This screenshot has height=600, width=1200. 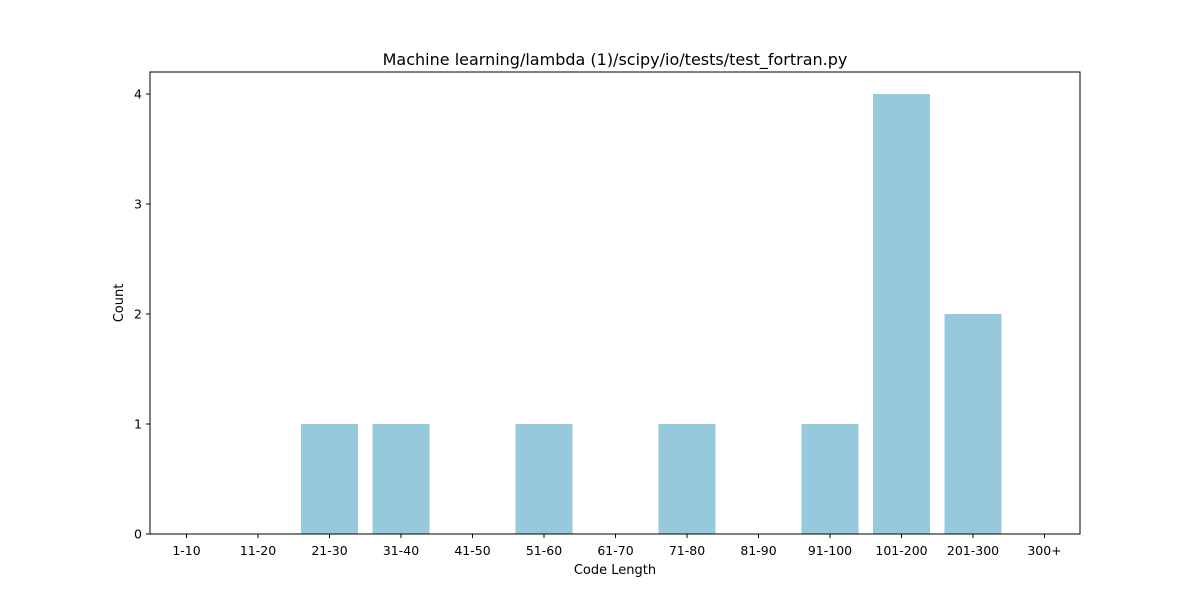 What do you see at coordinates (472, 550) in the screenshot?
I see `x-tick-label: 41-50` at bounding box center [472, 550].